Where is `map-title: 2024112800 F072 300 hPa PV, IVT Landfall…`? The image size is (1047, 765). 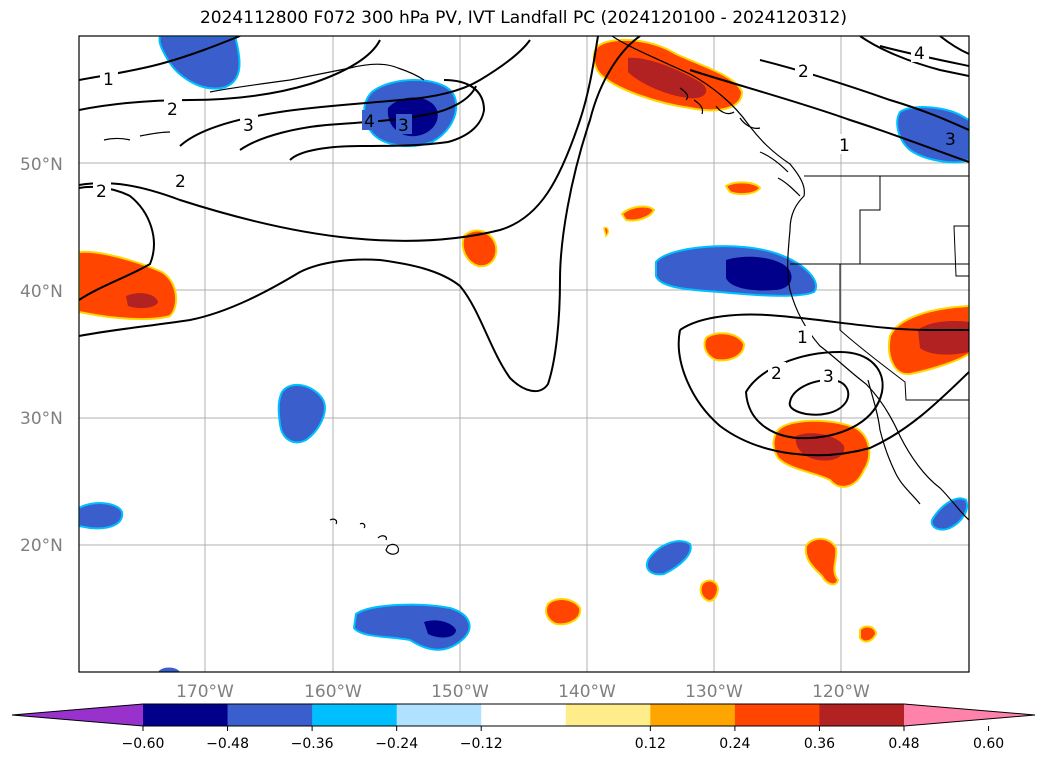
map-title: 2024112800 F072 300 hPa PV, IVT Landfall… is located at coordinates (523, 18).